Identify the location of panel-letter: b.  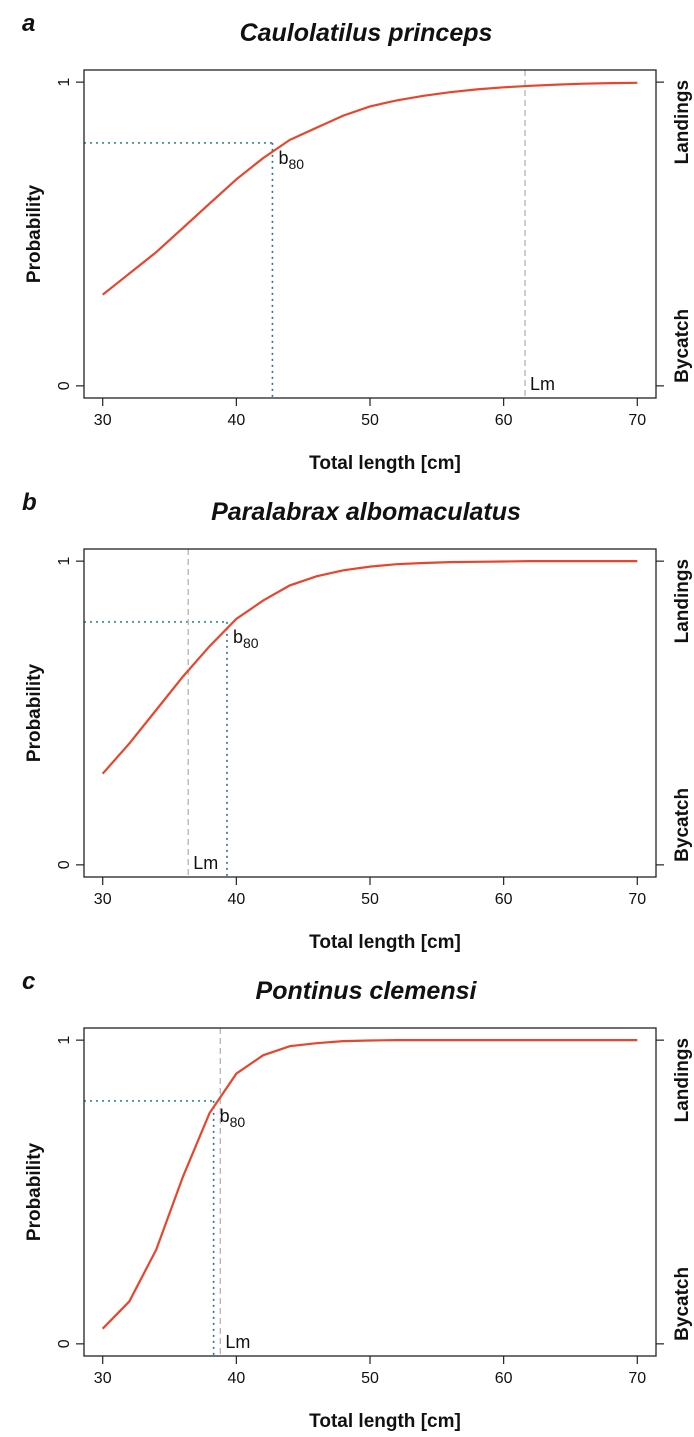
(29, 502).